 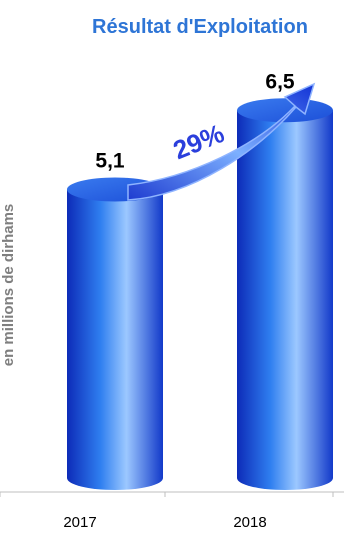 What do you see at coordinates (221, 141) in the screenshot?
I see `growth-arrow` at bounding box center [221, 141].